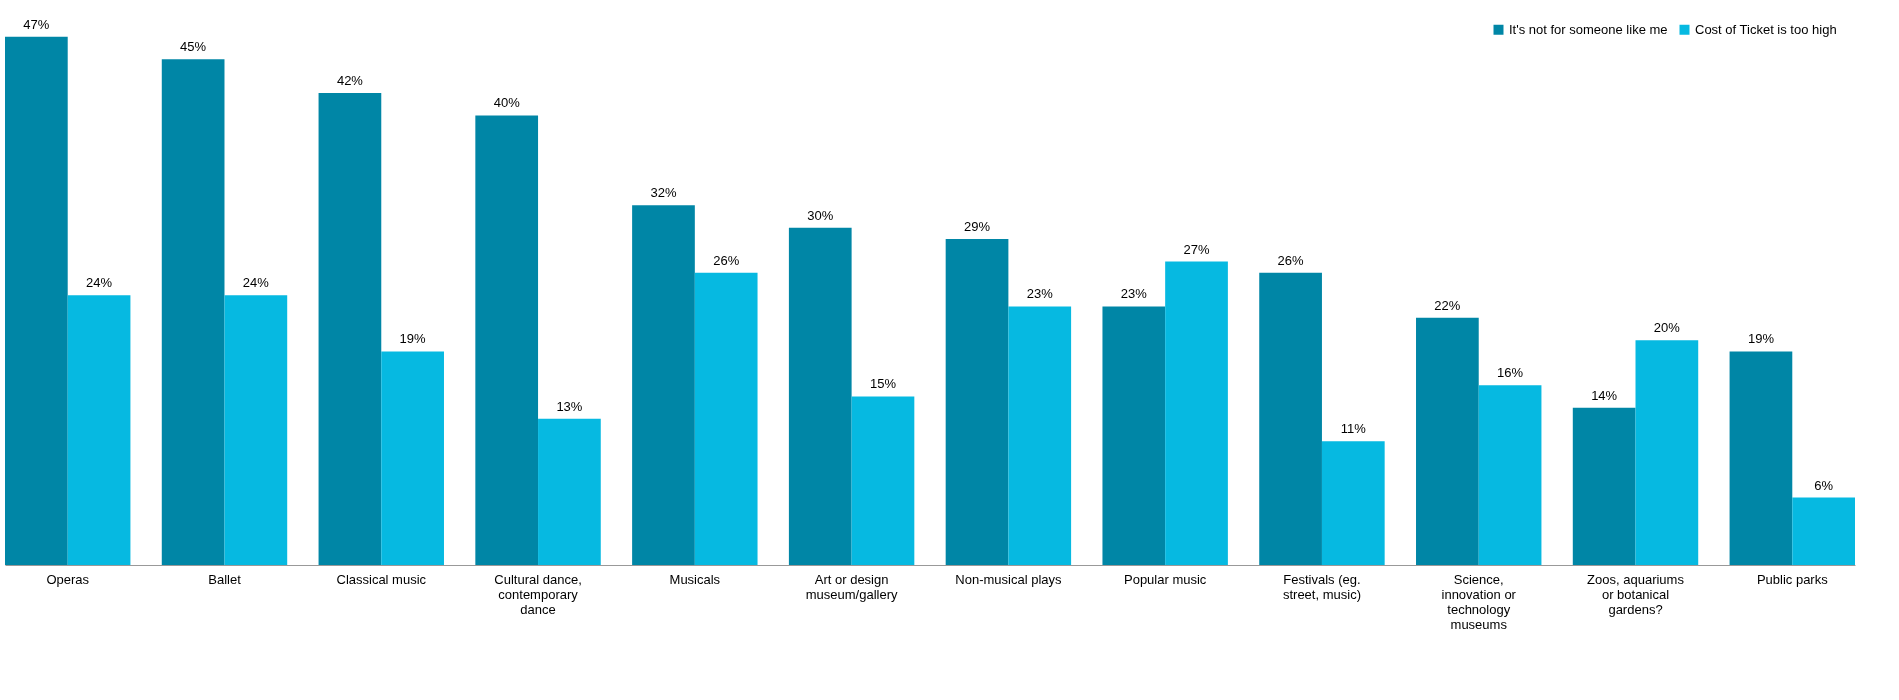 The width and height of the screenshot is (1899, 700). Describe the element at coordinates (695, 579) in the screenshot. I see `x-tick-label: Musicals` at that location.